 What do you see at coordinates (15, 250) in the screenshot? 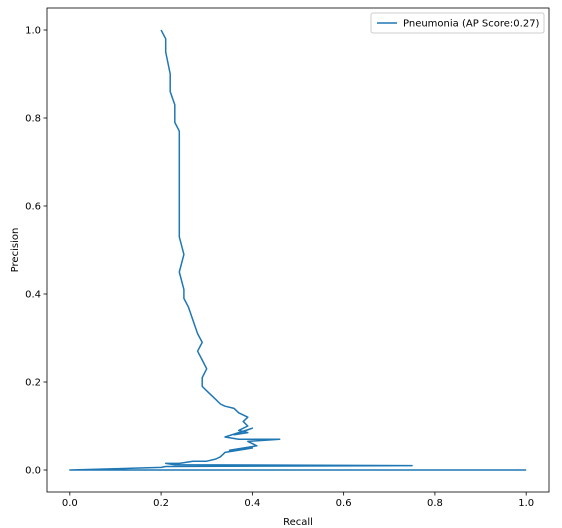
I see `y-axis-label: Precision` at bounding box center [15, 250].